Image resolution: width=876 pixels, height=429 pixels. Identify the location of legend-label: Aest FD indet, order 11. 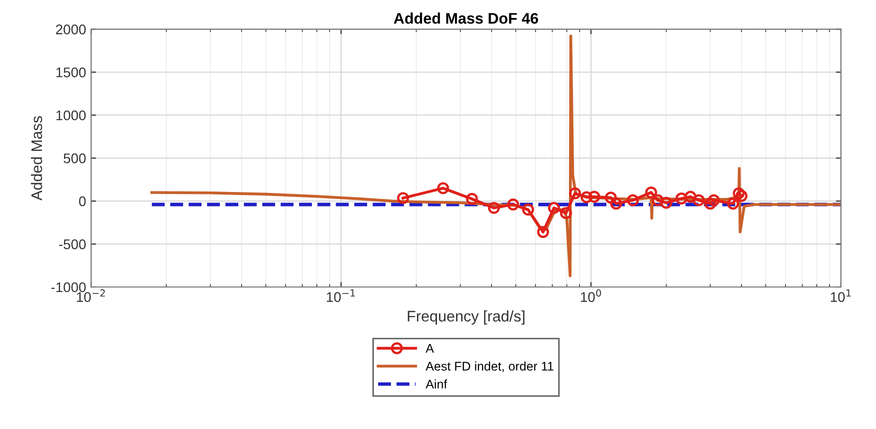
(490, 366).